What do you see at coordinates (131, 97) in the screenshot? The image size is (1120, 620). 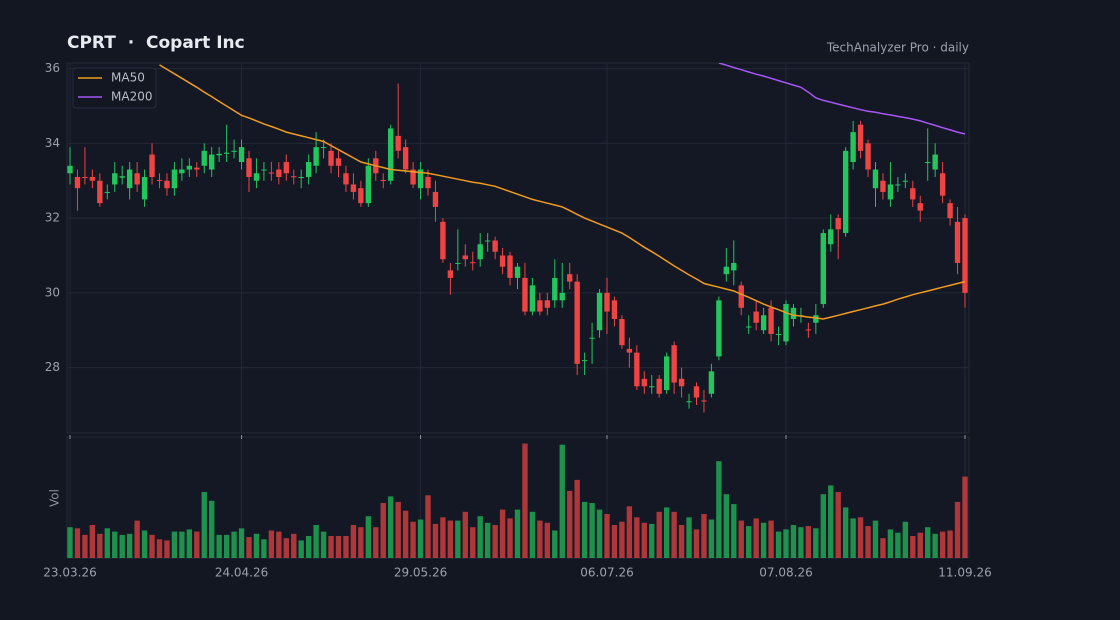 I see `legend-label: MA200` at bounding box center [131, 97].